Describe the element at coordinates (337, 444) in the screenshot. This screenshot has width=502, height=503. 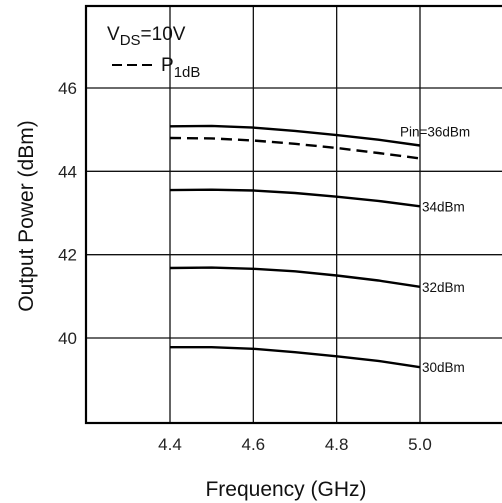
I see `x-tick-label: 4.8` at that location.